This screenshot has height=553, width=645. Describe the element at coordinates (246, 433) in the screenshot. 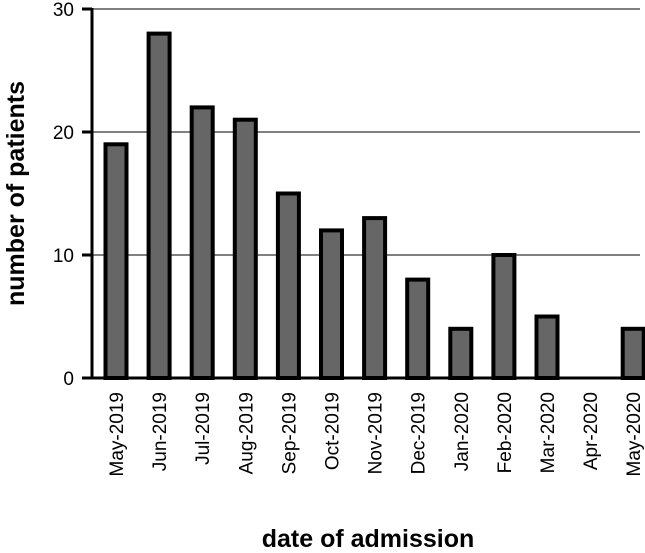

I see `x-tick-label: Aug-2019` at that location.